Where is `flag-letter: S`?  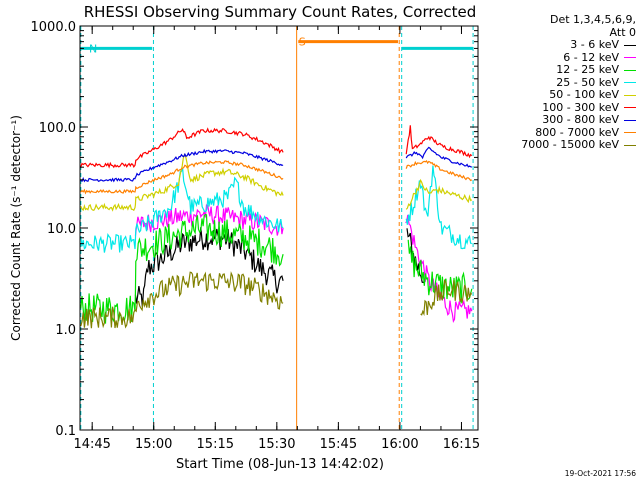
flag-letter: S is located at coordinates (302, 42).